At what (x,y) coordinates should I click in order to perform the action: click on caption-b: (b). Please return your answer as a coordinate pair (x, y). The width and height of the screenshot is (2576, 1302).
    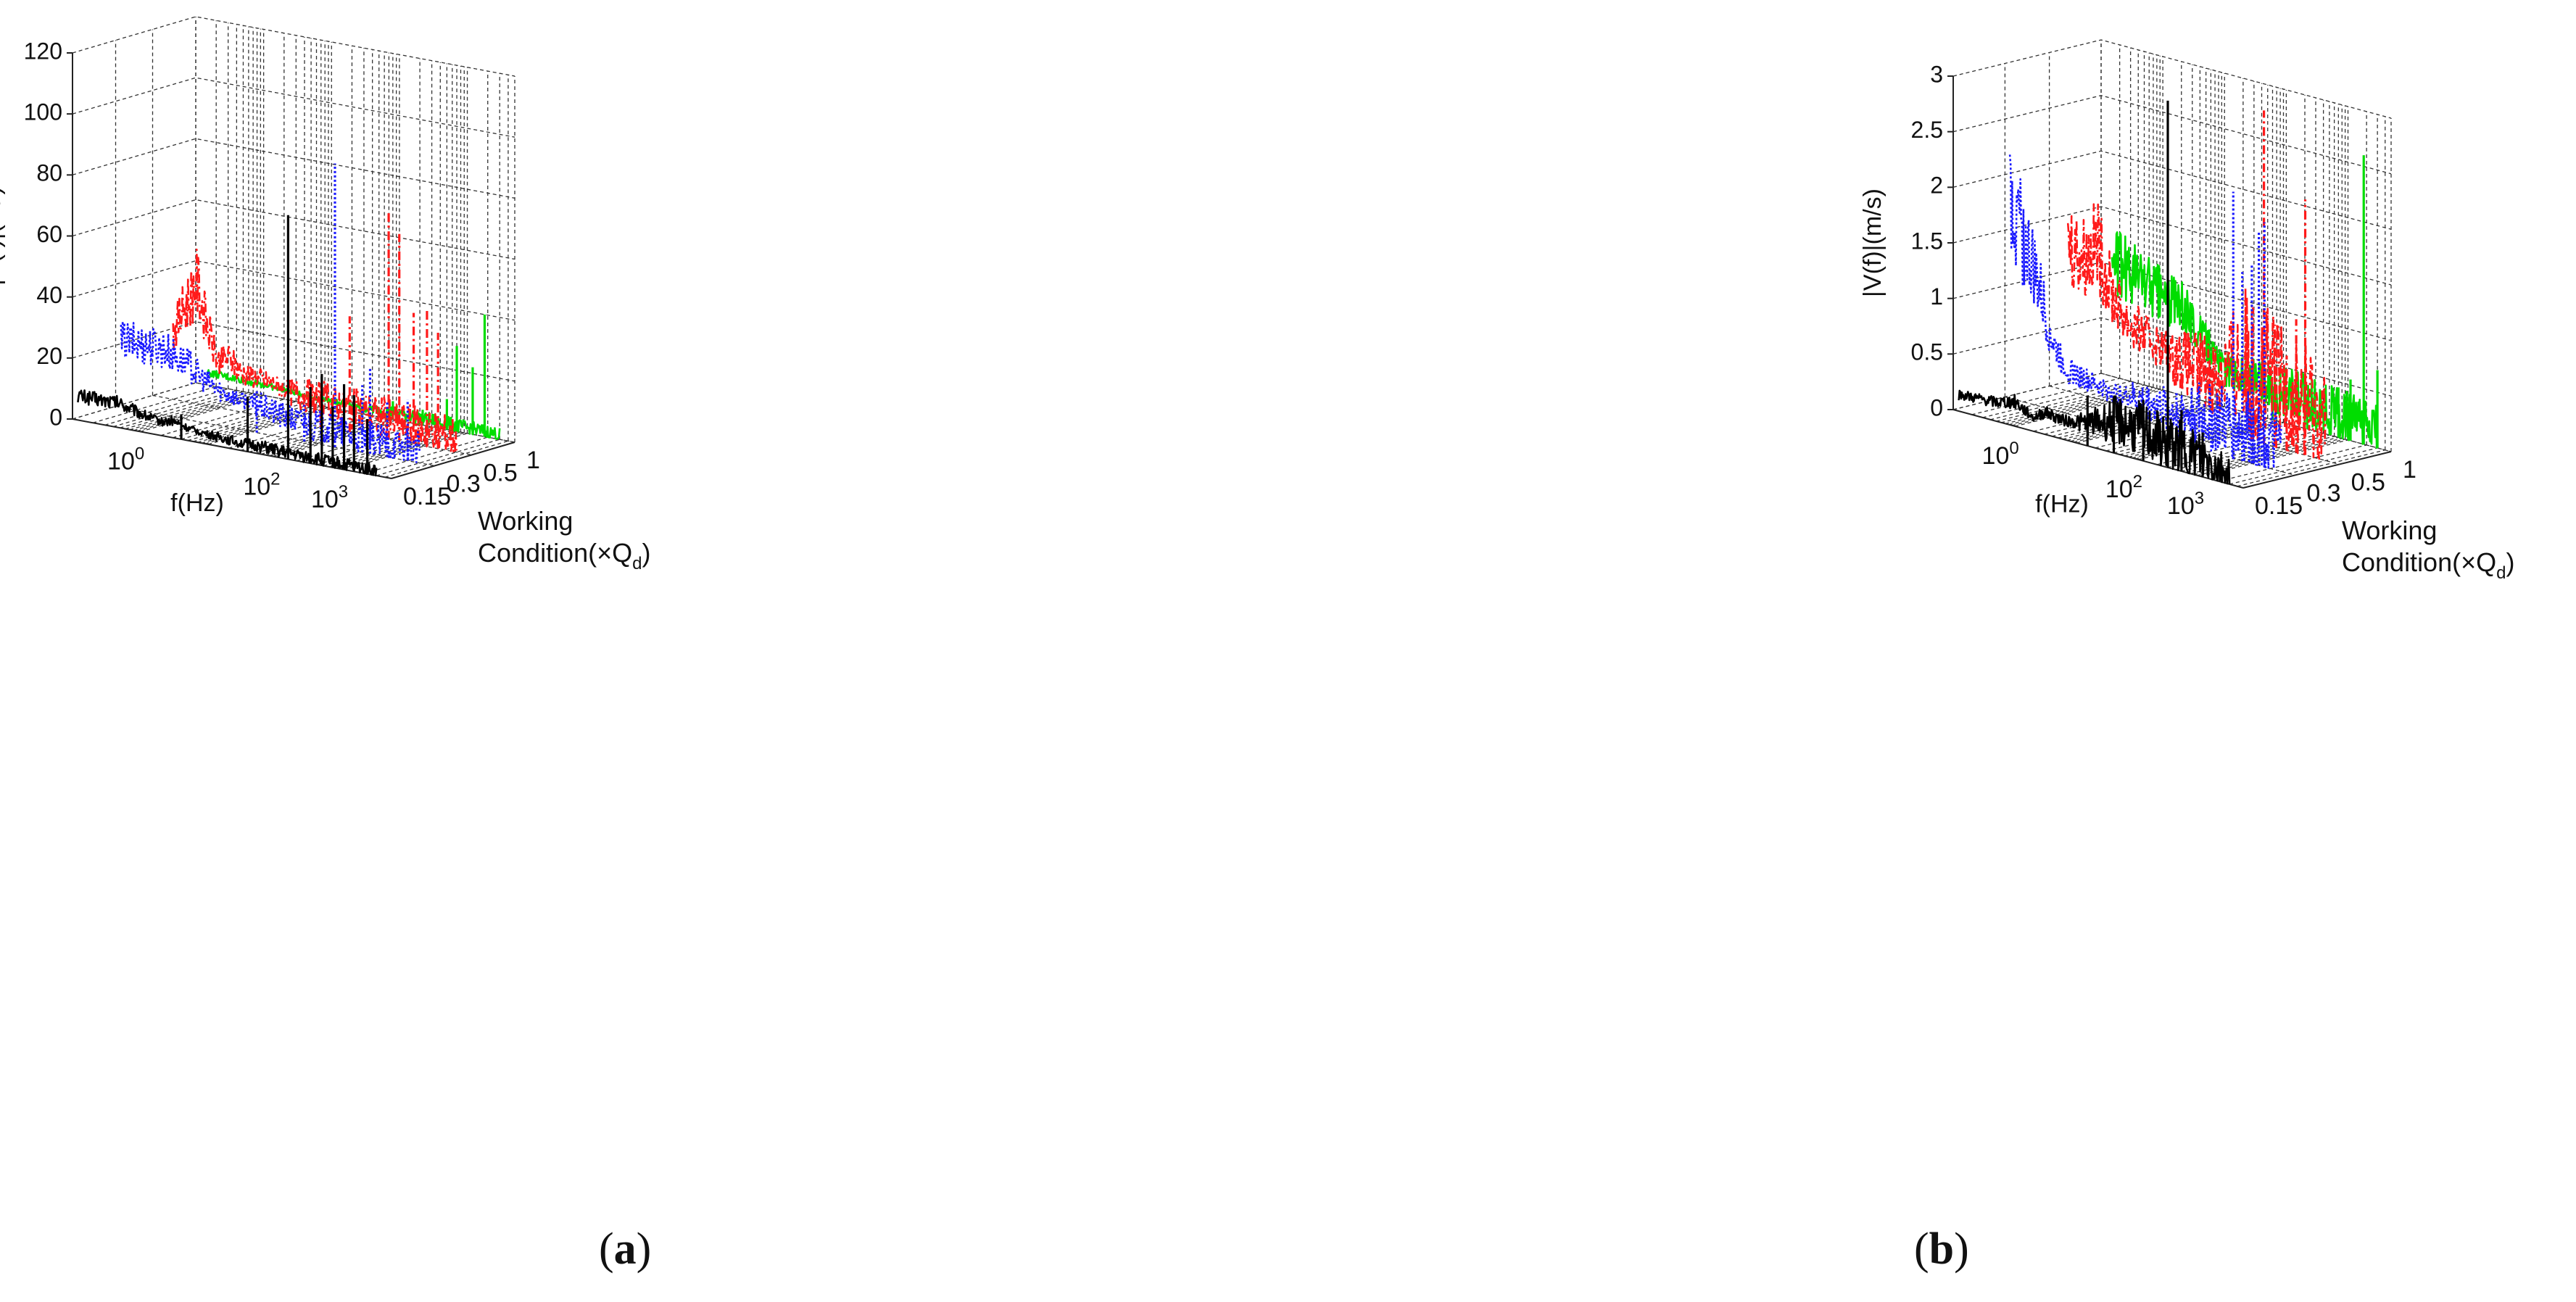
    Looking at the image, I should click on (1942, 1249).